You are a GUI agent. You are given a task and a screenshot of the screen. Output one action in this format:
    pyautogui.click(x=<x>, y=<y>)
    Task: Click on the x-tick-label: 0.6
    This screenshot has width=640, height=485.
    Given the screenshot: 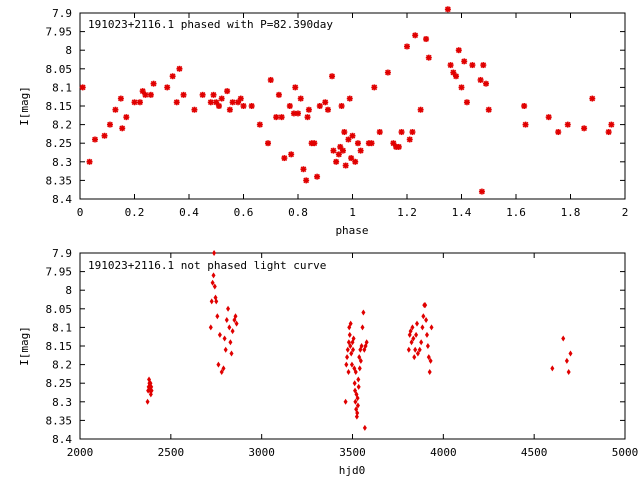 What is the action you would take?
    pyautogui.click(x=244, y=212)
    